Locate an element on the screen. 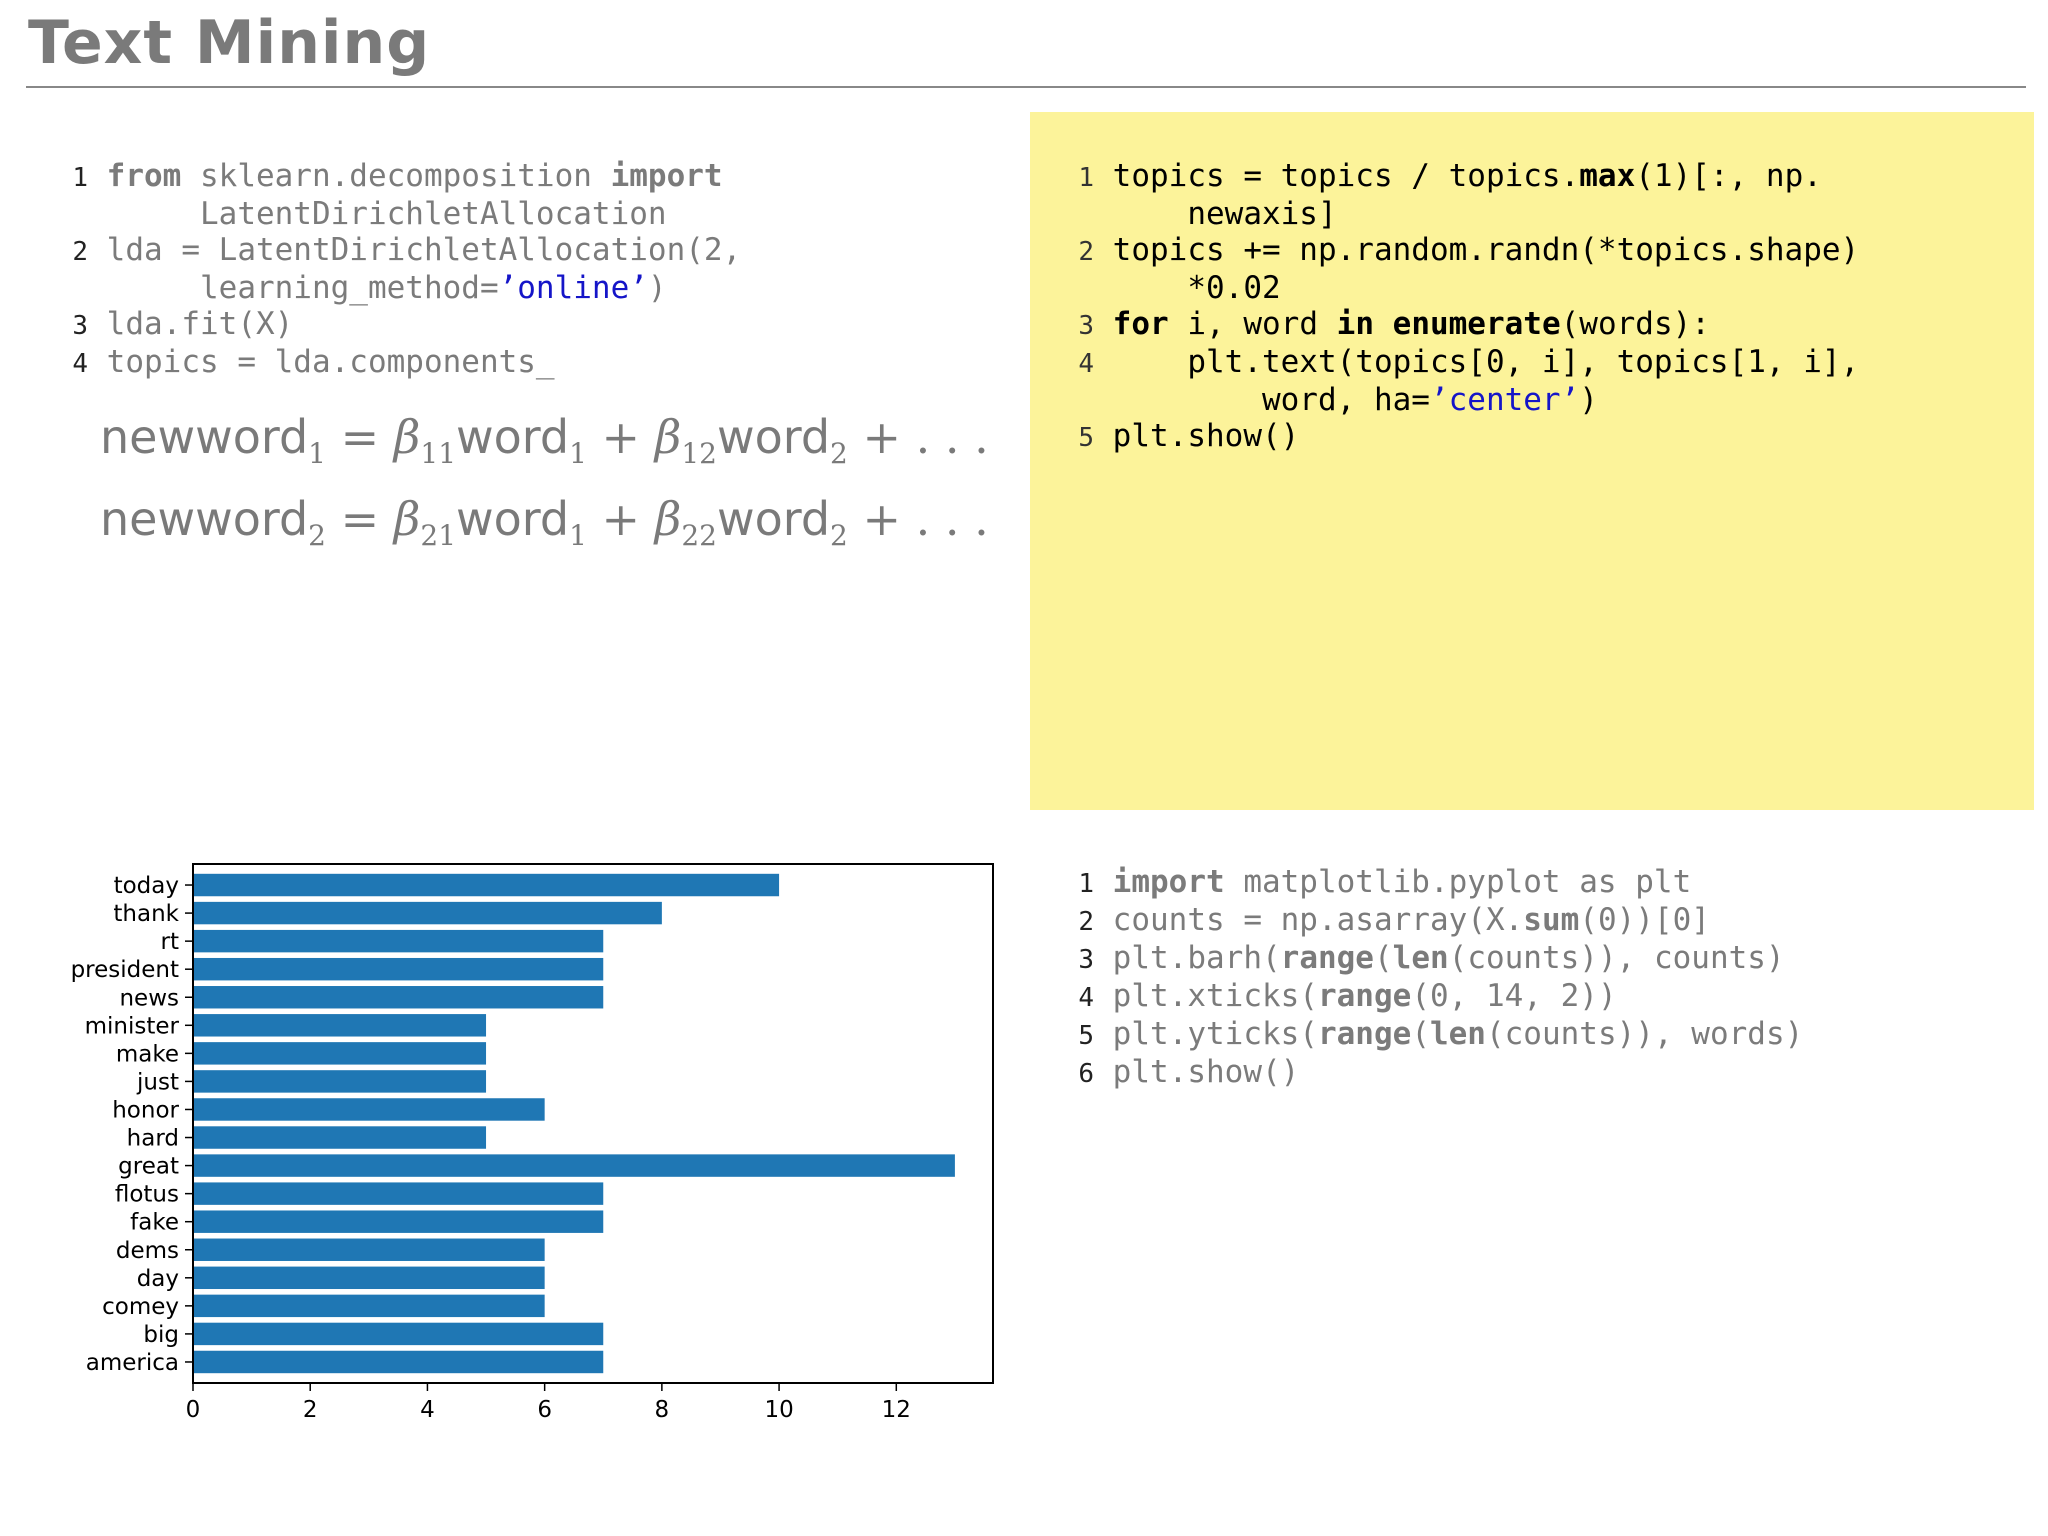 This screenshot has width=2048, height=1536. code-text: ) is located at coordinates (1588, 400).